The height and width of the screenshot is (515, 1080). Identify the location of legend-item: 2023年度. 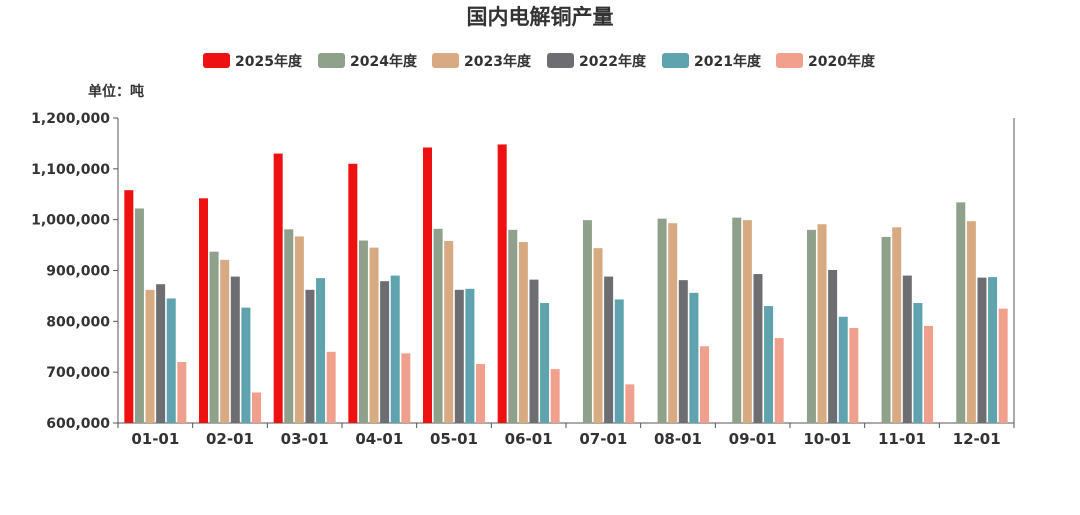
(482, 61).